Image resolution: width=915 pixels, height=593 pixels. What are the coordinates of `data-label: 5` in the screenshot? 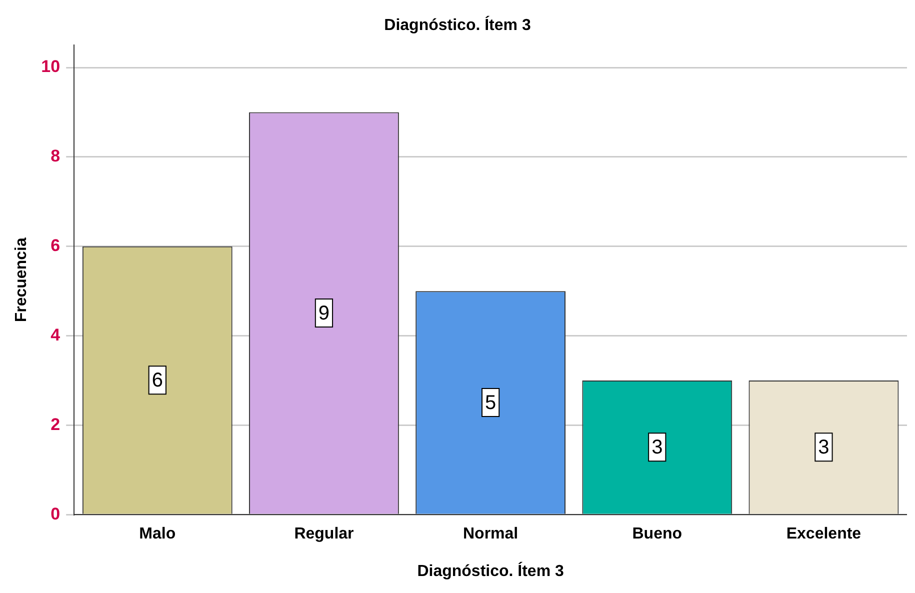 It's located at (490, 403).